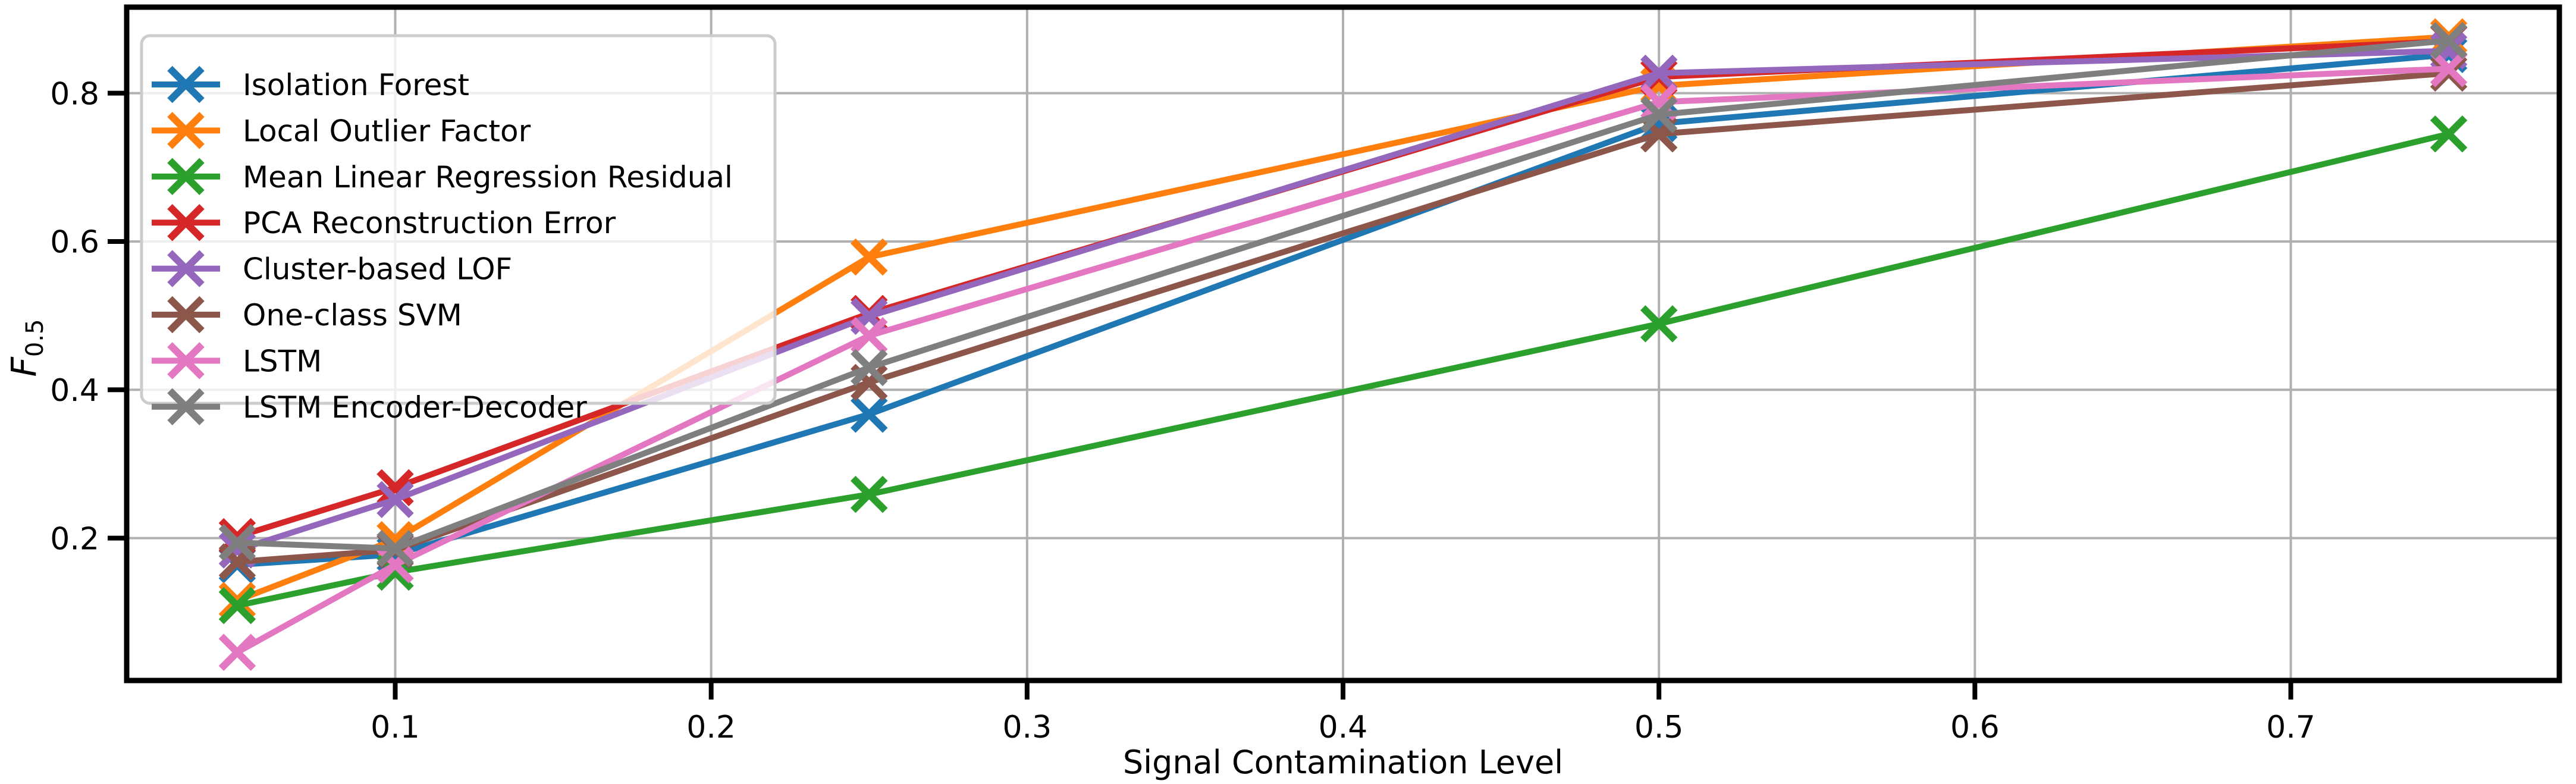 This screenshot has height=784, width=2576. What do you see at coordinates (395, 727) in the screenshot?
I see `x-tick-label-0.1: 0.1` at bounding box center [395, 727].